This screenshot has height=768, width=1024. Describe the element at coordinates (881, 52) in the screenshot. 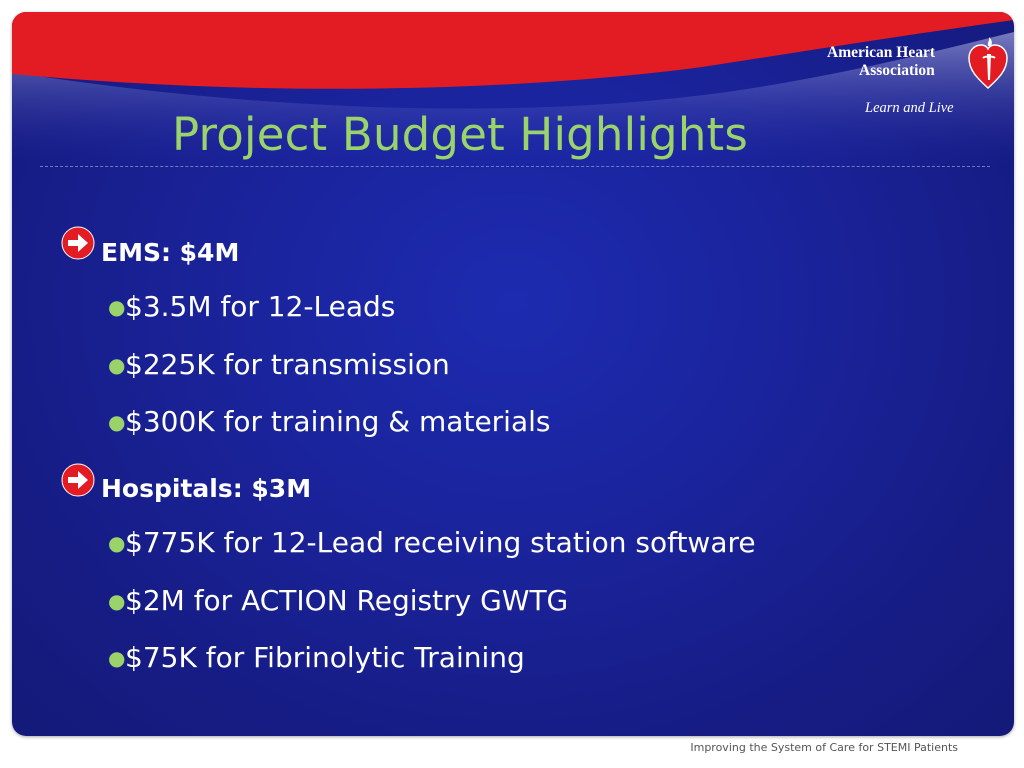

I see `logo-line-1: American Heart` at that location.